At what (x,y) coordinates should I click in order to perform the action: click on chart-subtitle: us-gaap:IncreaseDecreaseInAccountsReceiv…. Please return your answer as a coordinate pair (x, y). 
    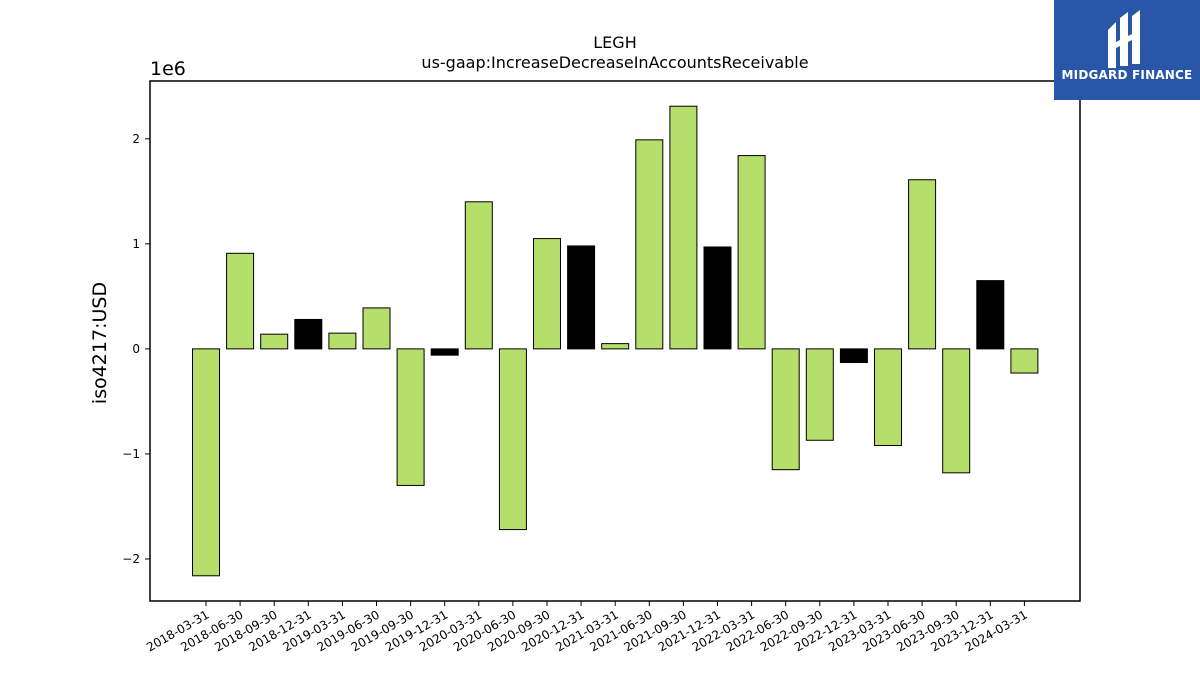
    Looking at the image, I should click on (614, 62).